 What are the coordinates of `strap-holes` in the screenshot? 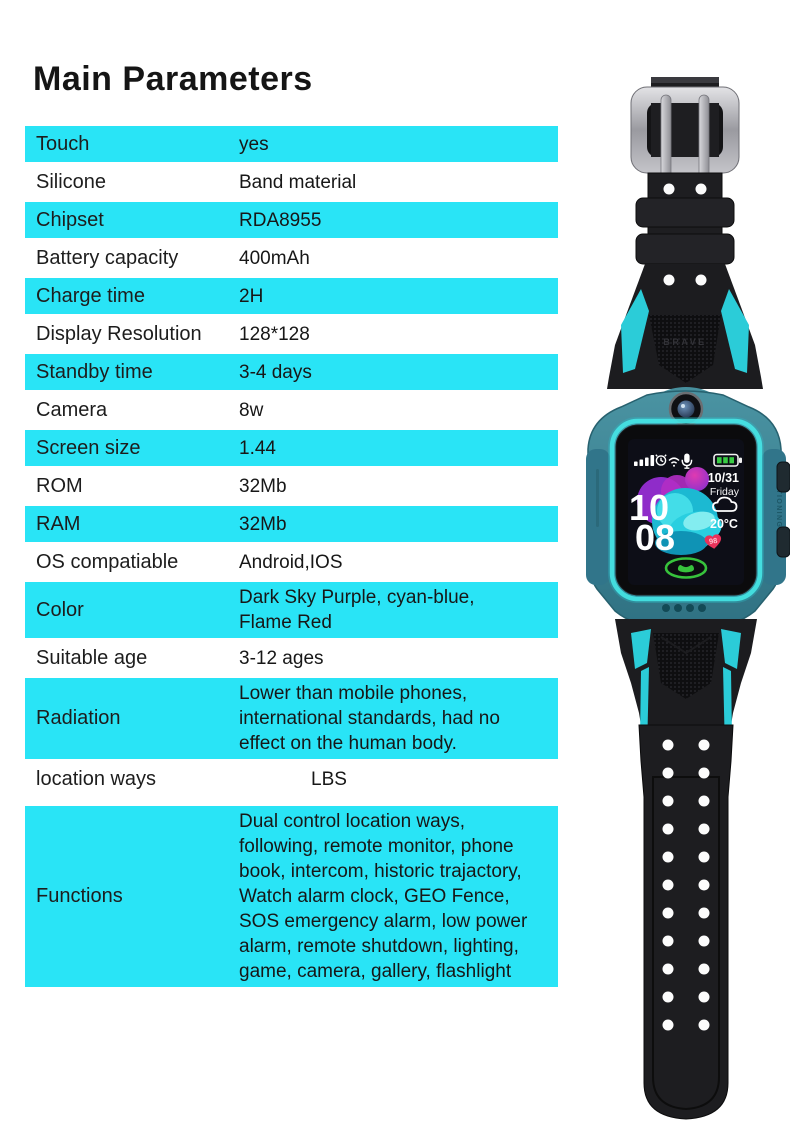 It's located at (686, 885).